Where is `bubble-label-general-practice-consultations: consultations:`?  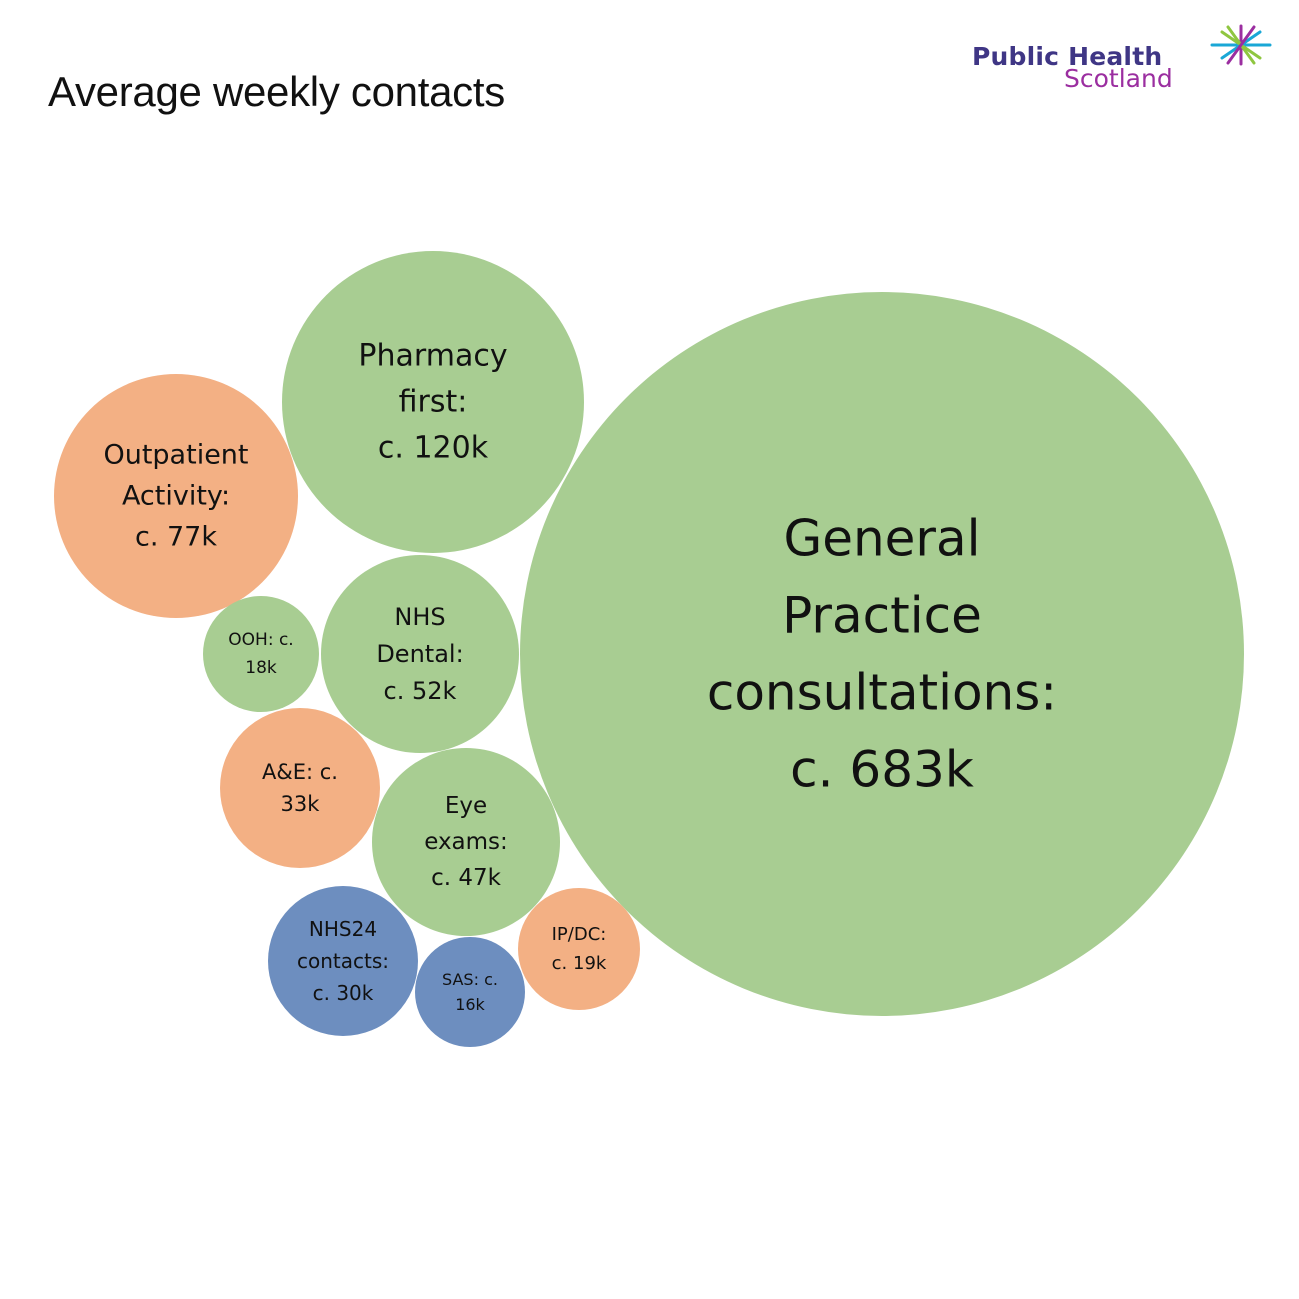
bubble-label-general-practice-consultations: consultations: is located at coordinates (882, 693).